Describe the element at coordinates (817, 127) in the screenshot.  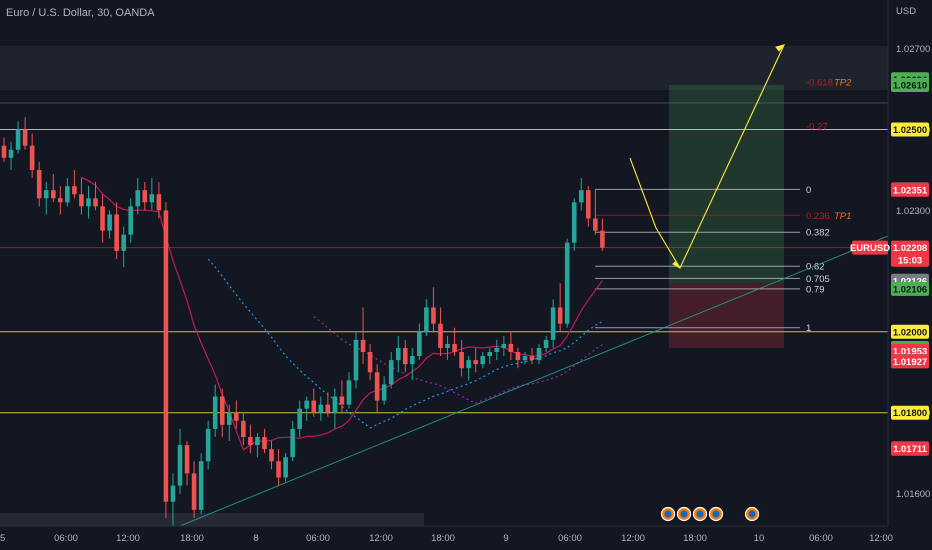
I see `fib-level-label: -0.27` at that location.